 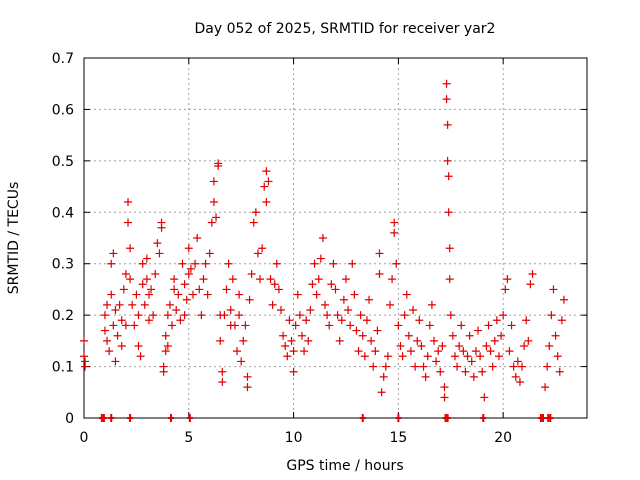 What do you see at coordinates (63, 213) in the screenshot?
I see `y-tick-label: 0.4` at bounding box center [63, 213].